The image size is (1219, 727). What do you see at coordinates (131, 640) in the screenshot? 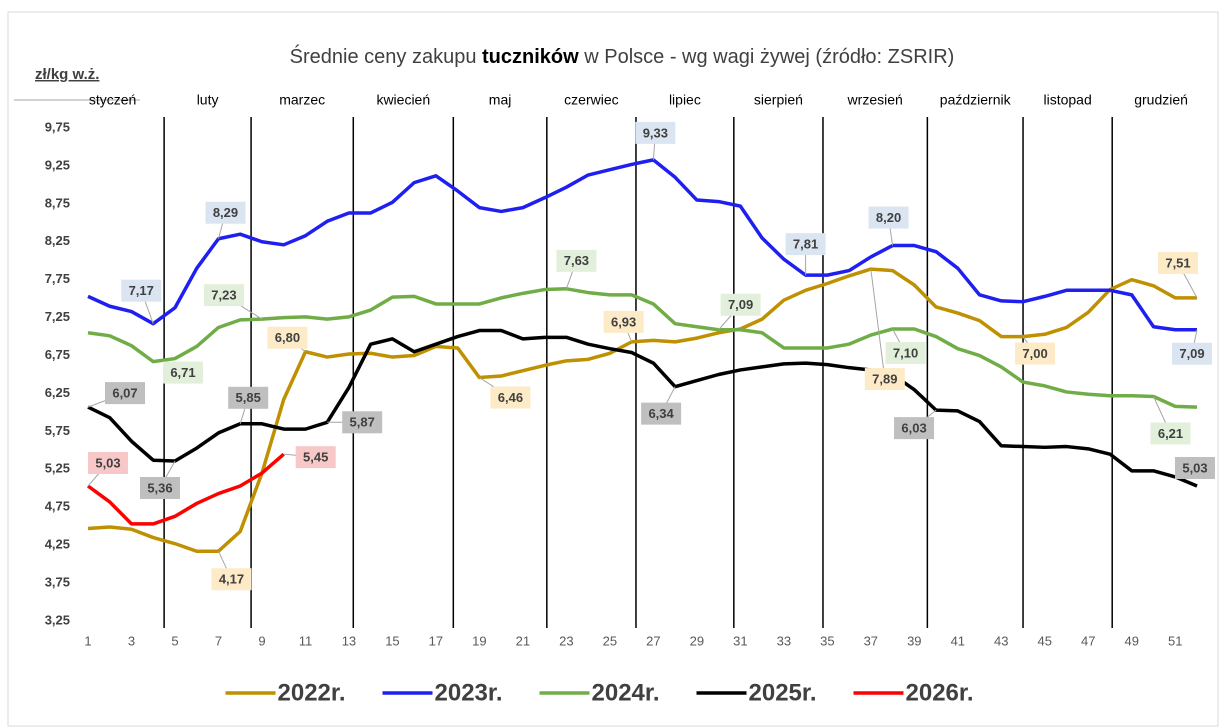
I see `x-tick-label: 3` at bounding box center [131, 640].